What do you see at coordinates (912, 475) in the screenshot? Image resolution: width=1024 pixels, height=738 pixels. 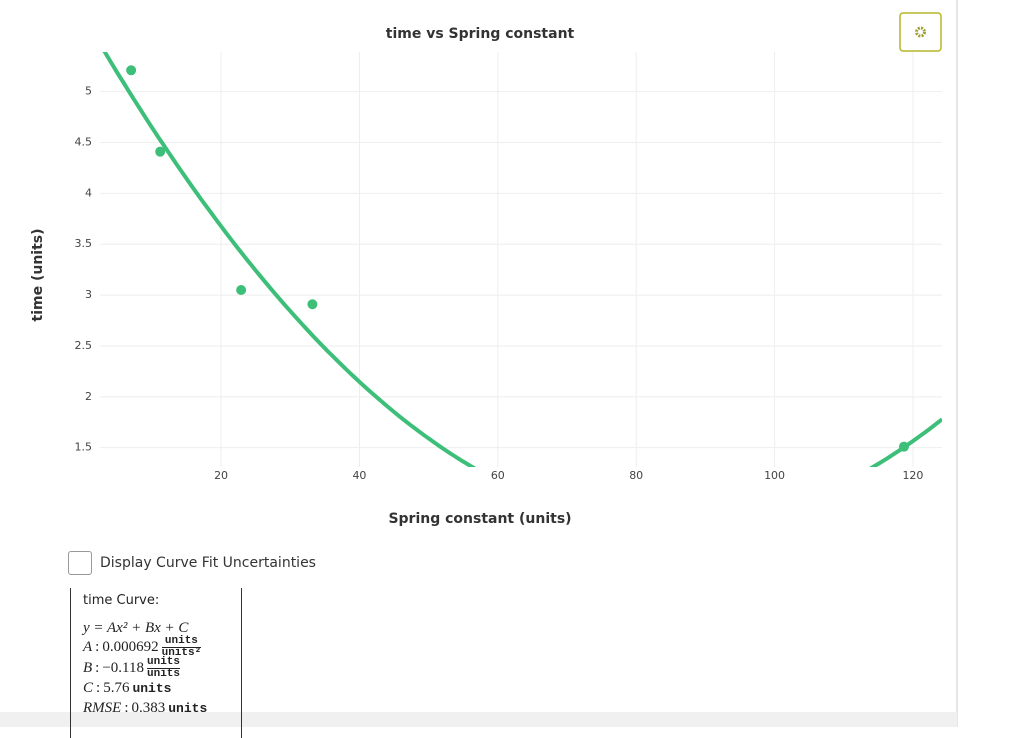 I see `x-tick-label: 120` at bounding box center [912, 475].